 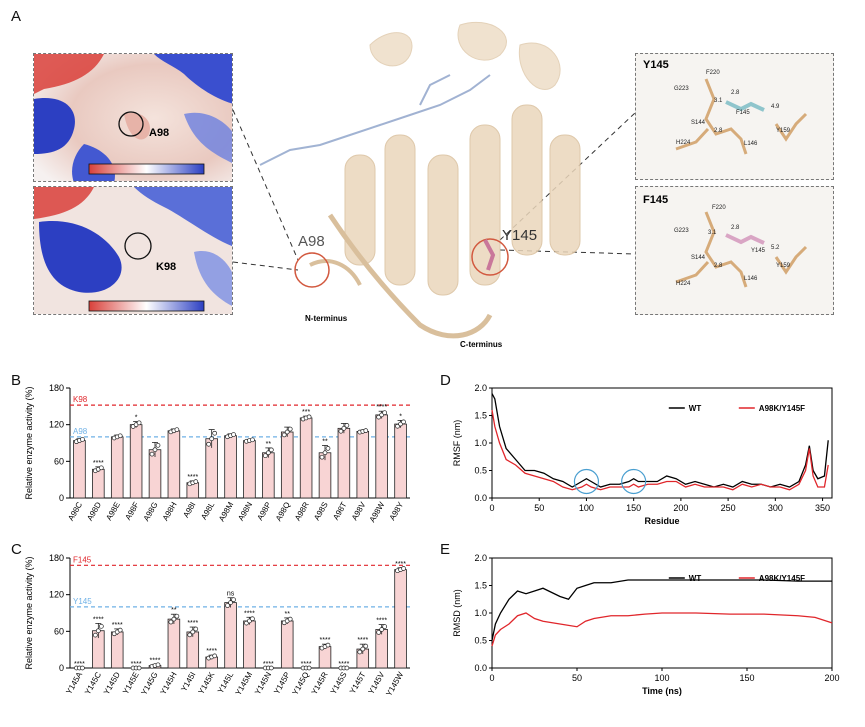 What do you see at coordinates (775, 508) in the screenshot?
I see `x-tick-label: 300` at bounding box center [775, 508].